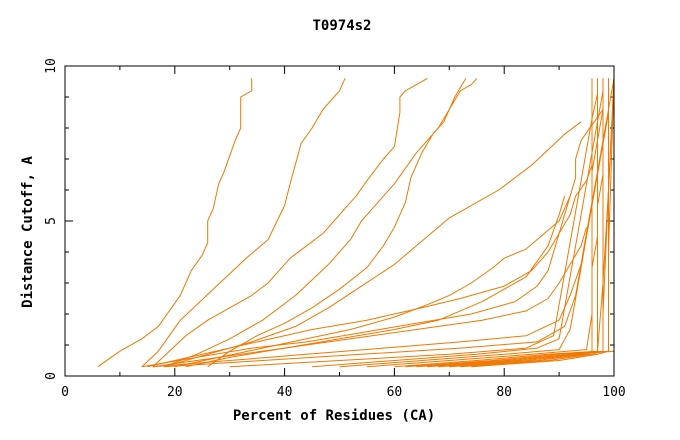 The height and width of the screenshot is (440, 680). I want to click on chart-title: T0974s2, so click(341, 26).